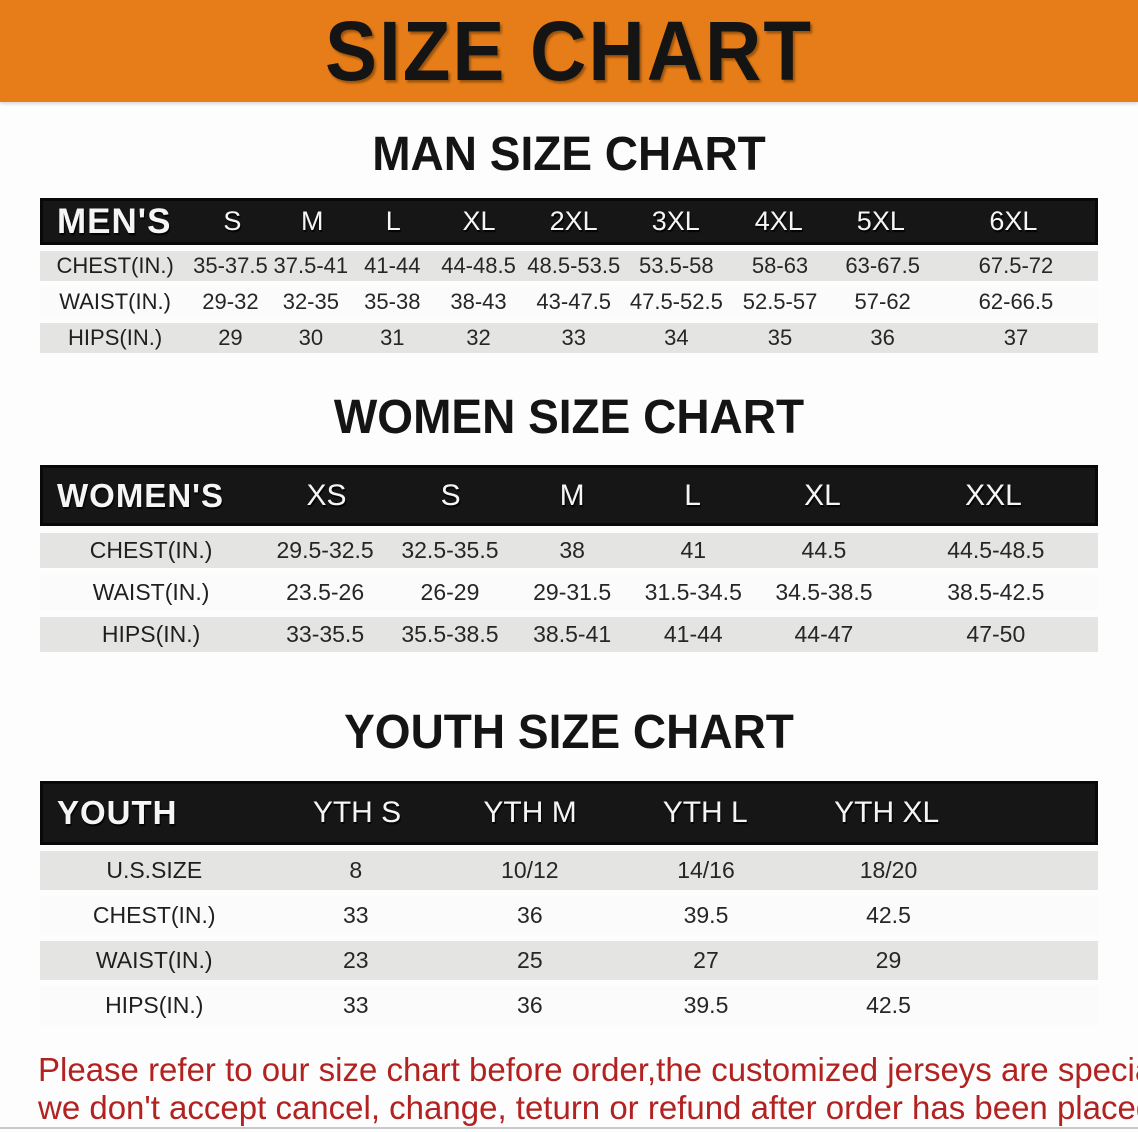 Image resolution: width=1138 pixels, height=1132 pixels. What do you see at coordinates (780, 301) in the screenshot?
I see `table-cell: 52.5-57` at bounding box center [780, 301].